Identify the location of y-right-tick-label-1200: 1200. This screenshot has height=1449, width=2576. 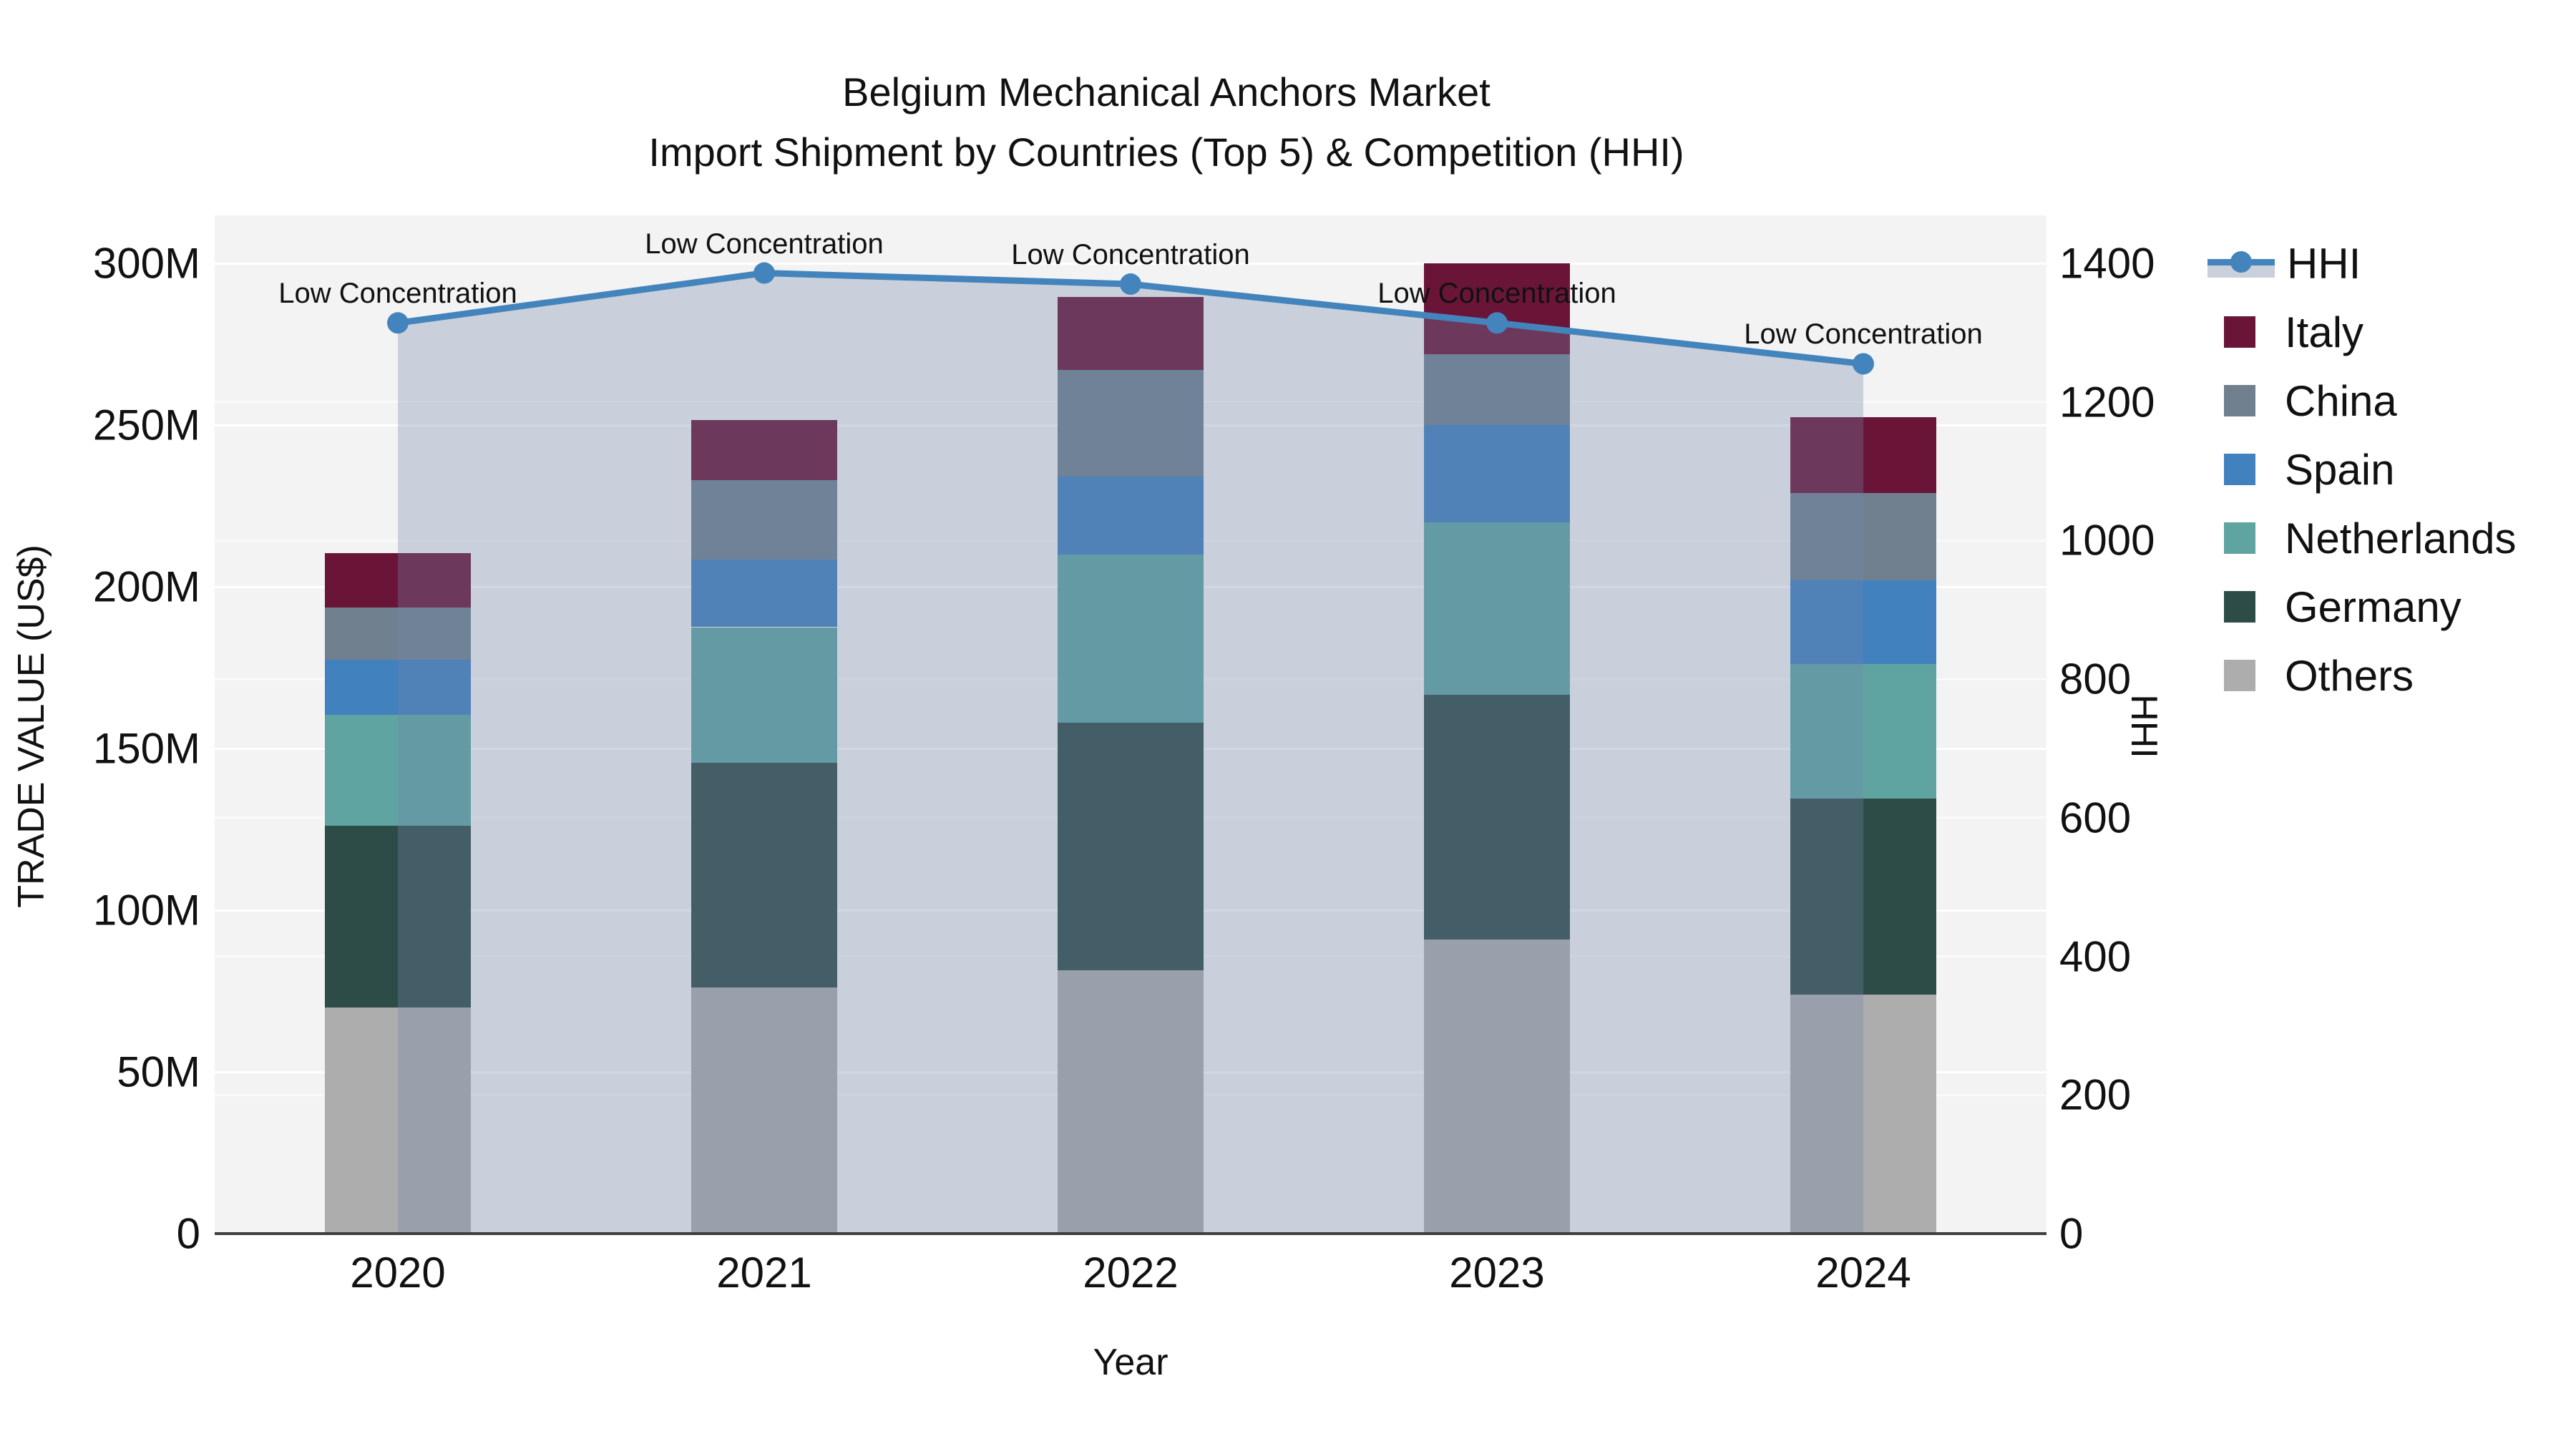
(2107, 402).